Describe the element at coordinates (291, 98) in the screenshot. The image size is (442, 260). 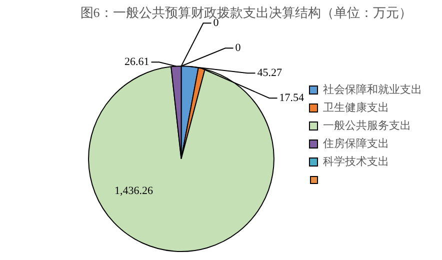
I see `data-label: 17.54` at that location.